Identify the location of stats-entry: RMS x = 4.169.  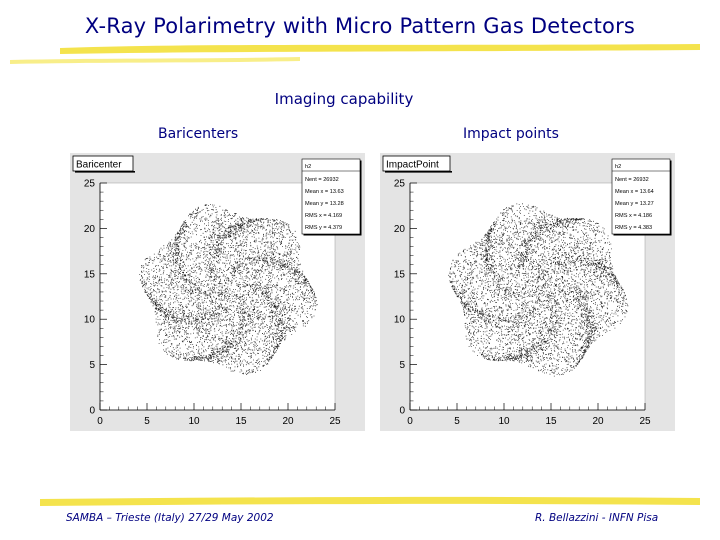
(323, 216).